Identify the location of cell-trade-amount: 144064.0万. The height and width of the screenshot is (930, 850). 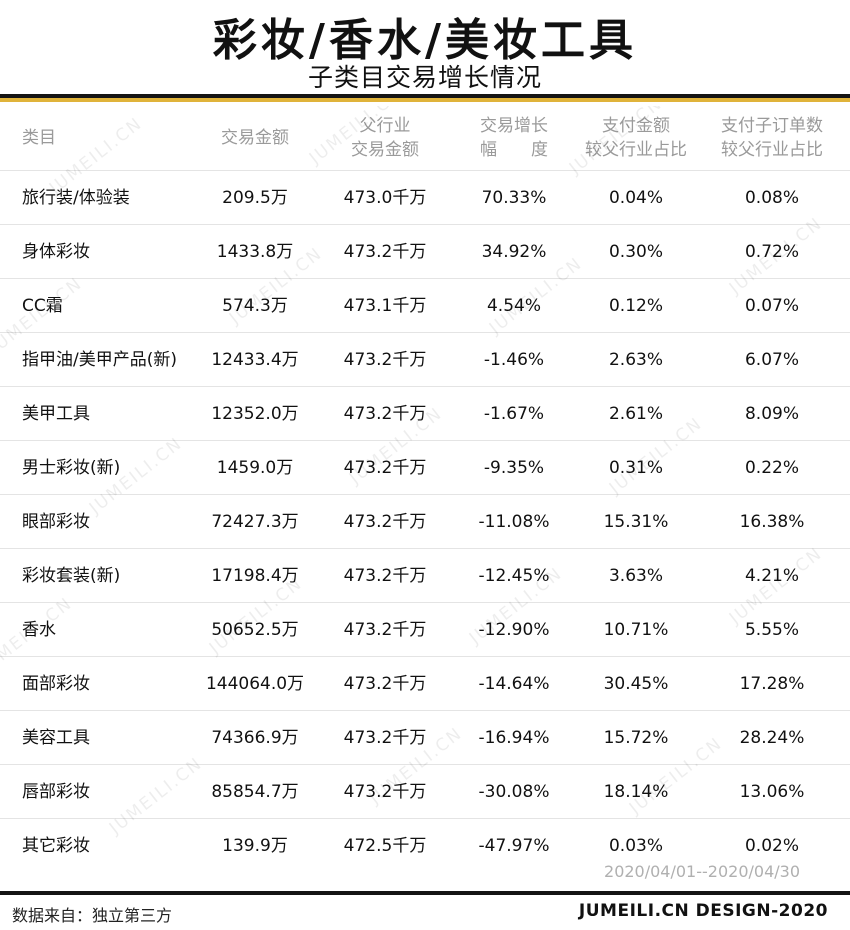
(255, 684).